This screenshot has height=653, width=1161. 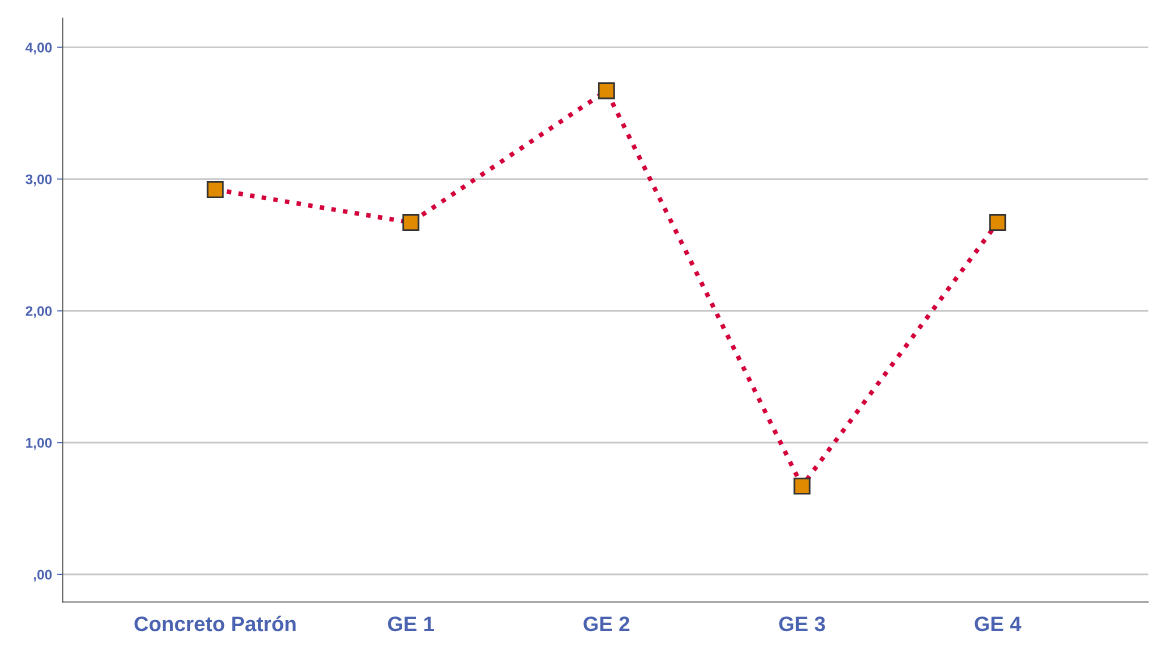 What do you see at coordinates (215, 623) in the screenshot?
I see `x-tick-label: Concreto Patrón` at bounding box center [215, 623].